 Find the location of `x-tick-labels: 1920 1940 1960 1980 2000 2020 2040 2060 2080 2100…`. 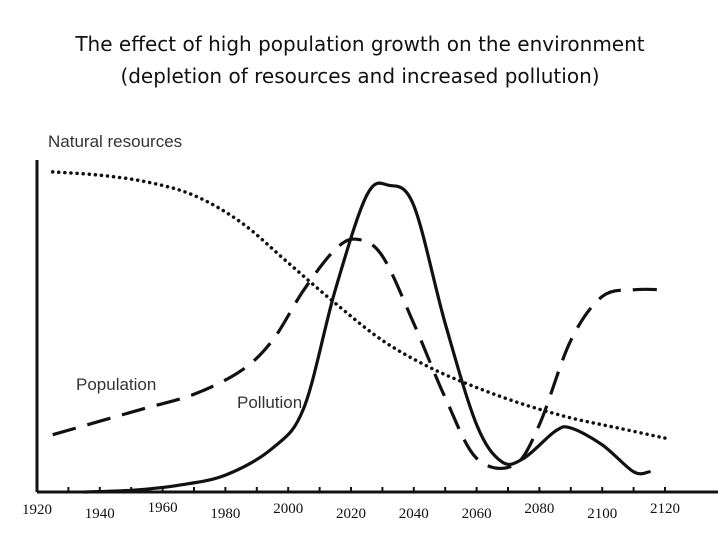

x-tick-labels: 1920 1940 1960 1980 2000 2020 2040 2060 2080 2100… is located at coordinates (351, 511).